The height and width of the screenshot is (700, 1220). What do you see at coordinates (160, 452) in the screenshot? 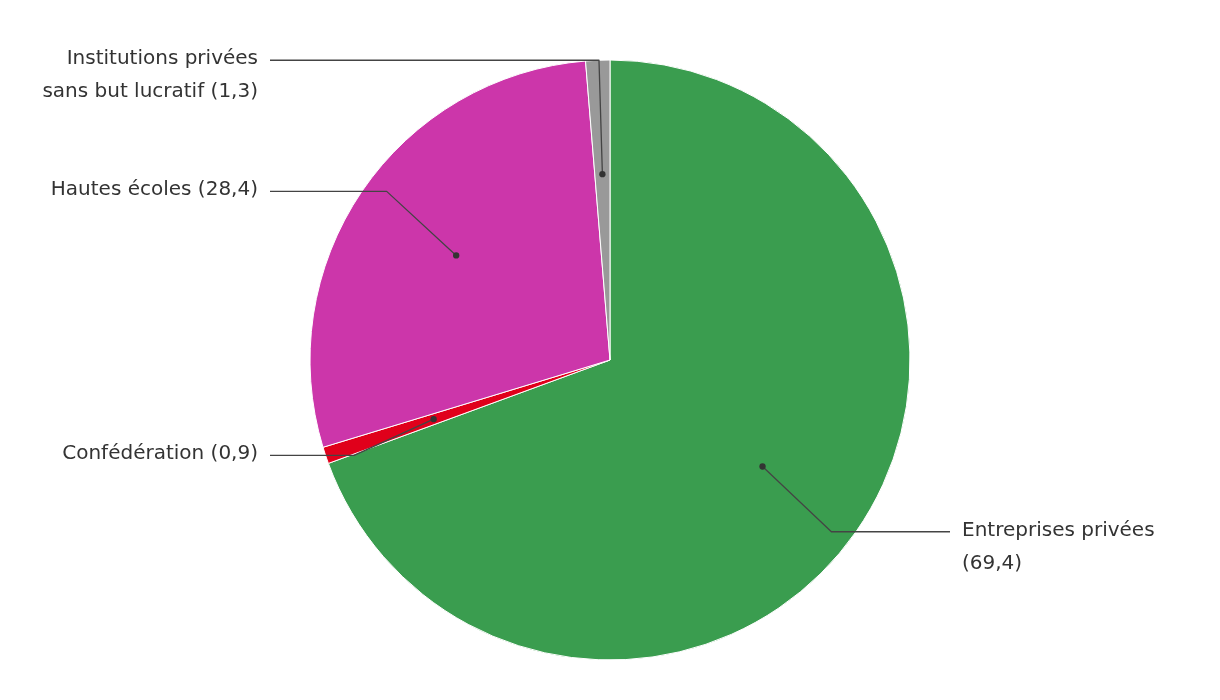
I see `slice-label: Confédération (0,9)` at bounding box center [160, 452].